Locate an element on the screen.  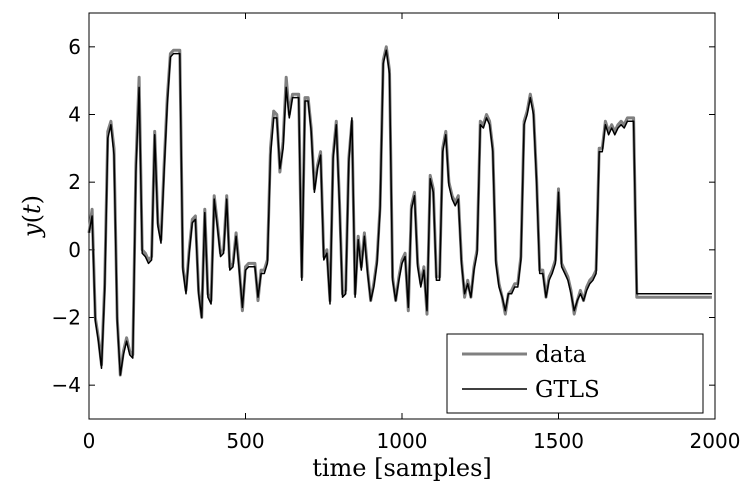
legend-label-gtls: GTLS is located at coordinates (567, 390).